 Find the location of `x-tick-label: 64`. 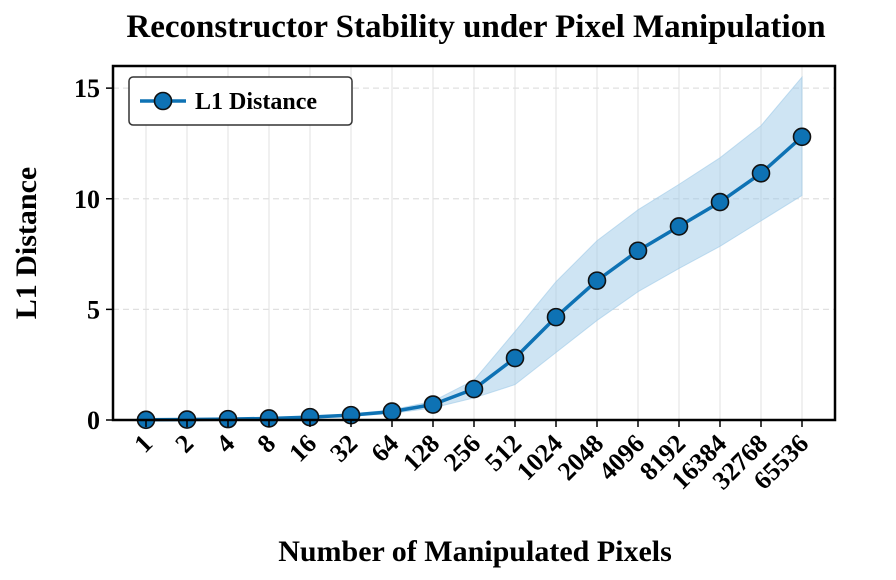

x-tick-label: 64 is located at coordinates (384, 448).